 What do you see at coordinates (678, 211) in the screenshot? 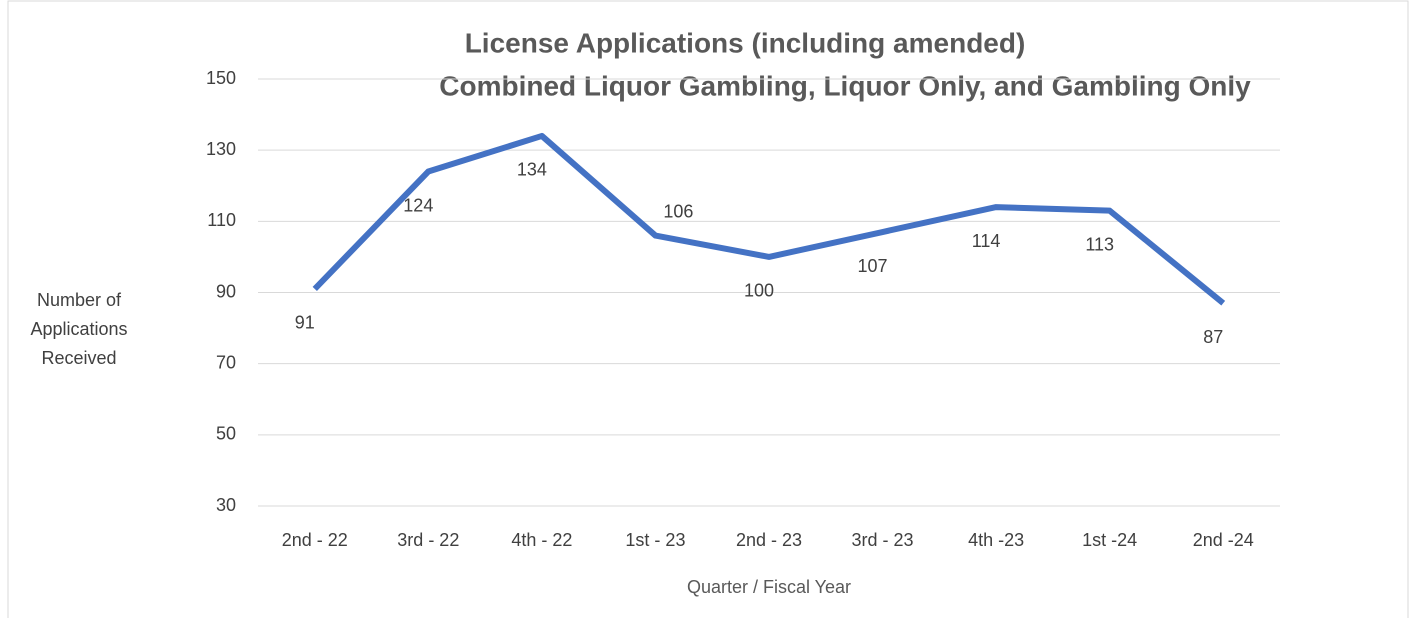
I see `data-label: 106` at bounding box center [678, 211].